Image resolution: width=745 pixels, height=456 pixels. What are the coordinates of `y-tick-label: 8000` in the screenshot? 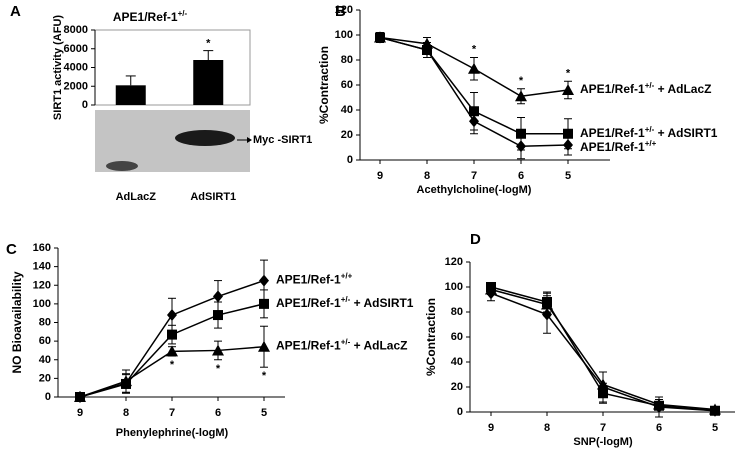 It's located at (76, 30).